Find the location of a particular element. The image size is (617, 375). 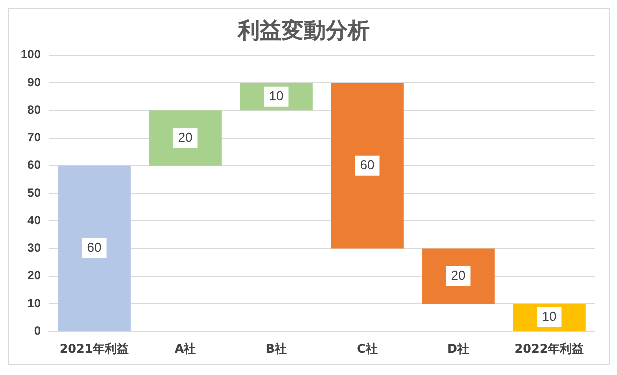

y-tick-label: 30 is located at coordinates (35, 248).